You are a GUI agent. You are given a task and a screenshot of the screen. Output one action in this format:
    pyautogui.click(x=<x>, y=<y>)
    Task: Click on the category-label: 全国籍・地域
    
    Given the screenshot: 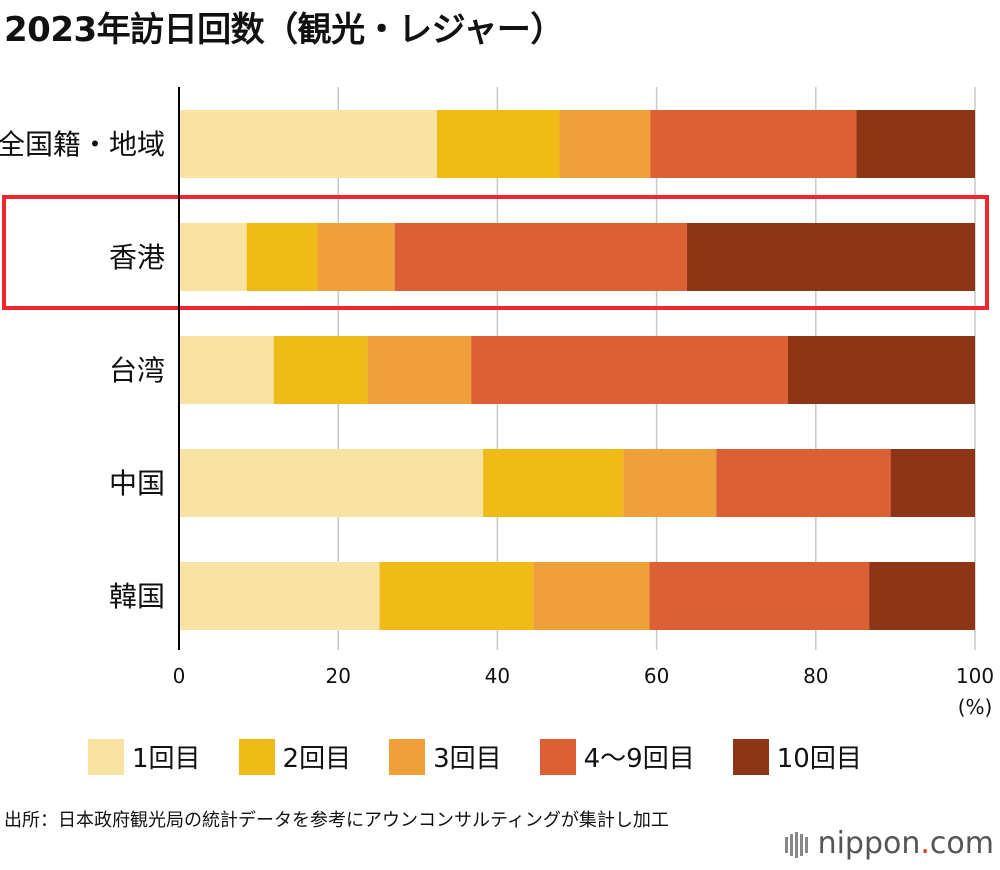 What is the action you would take?
    pyautogui.click(x=82, y=144)
    